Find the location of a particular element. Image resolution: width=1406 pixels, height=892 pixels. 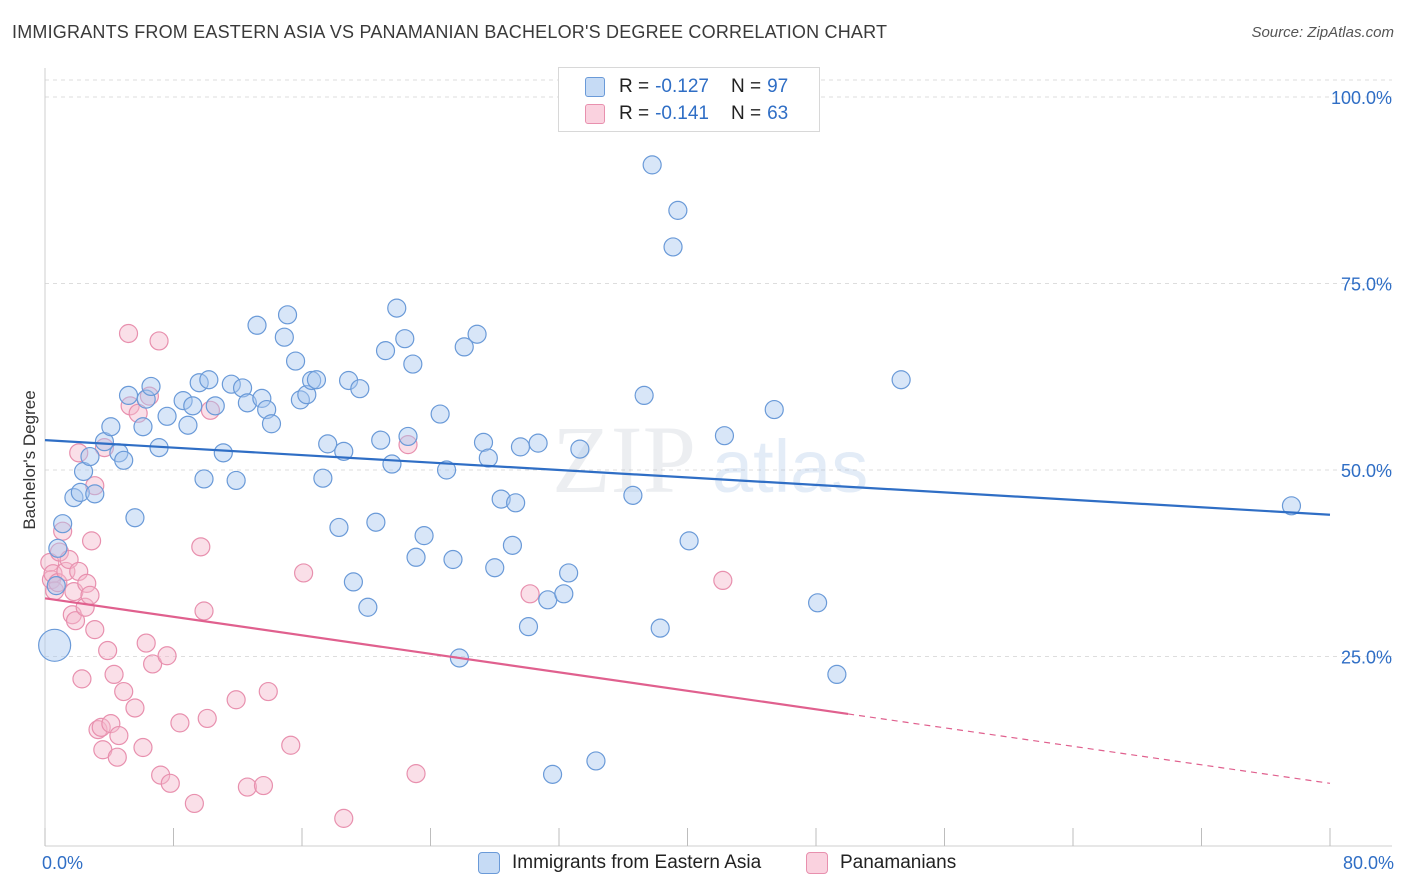

series-legend-panamanians: Panamanians is located at coordinates (881, 863).